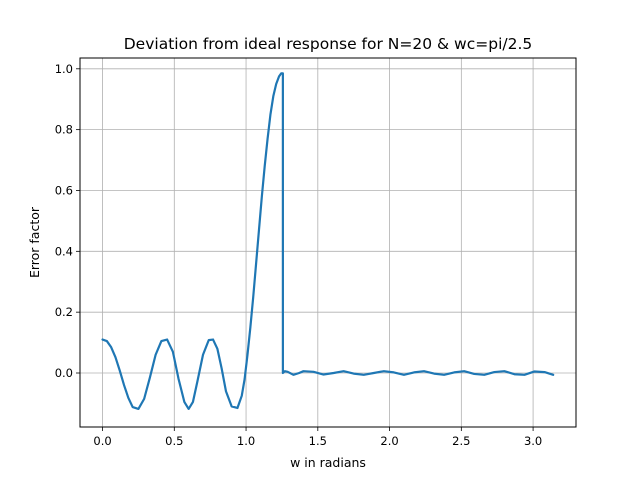  I want to click on y-axis-label: Error factor, so click(34, 242).